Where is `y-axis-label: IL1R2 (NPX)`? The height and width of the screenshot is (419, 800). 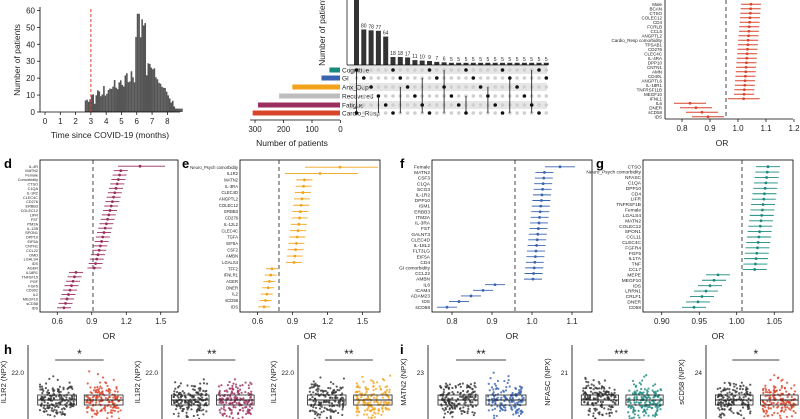 y-axis-label: IL1R2 (NPX) is located at coordinates (137, 381).